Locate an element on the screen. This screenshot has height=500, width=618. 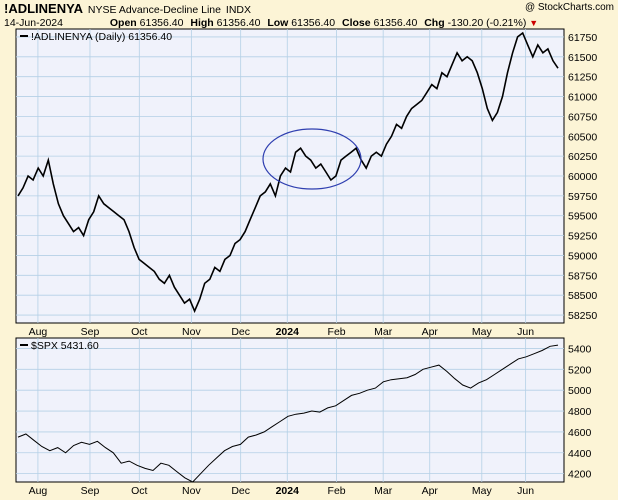
header-date: 14-Jun-2024 is located at coordinates (33, 23).